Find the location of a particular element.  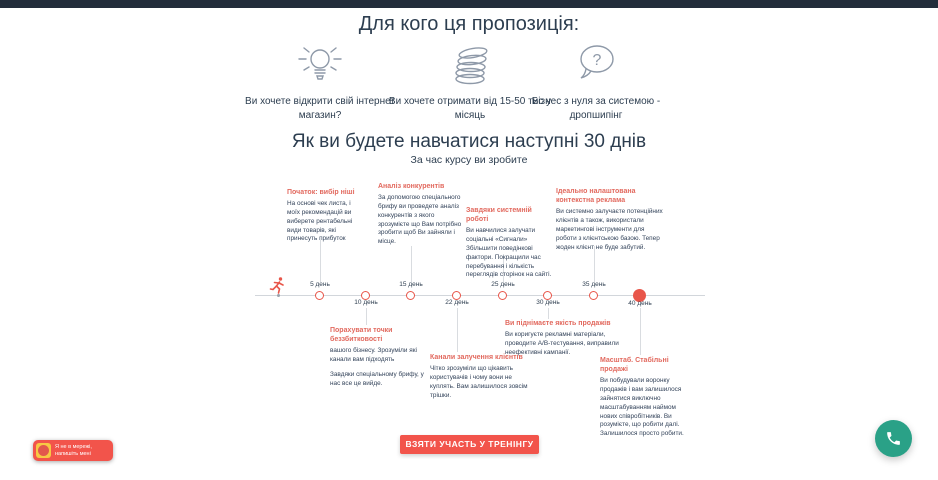

coins-icon is located at coordinates (470, 64).